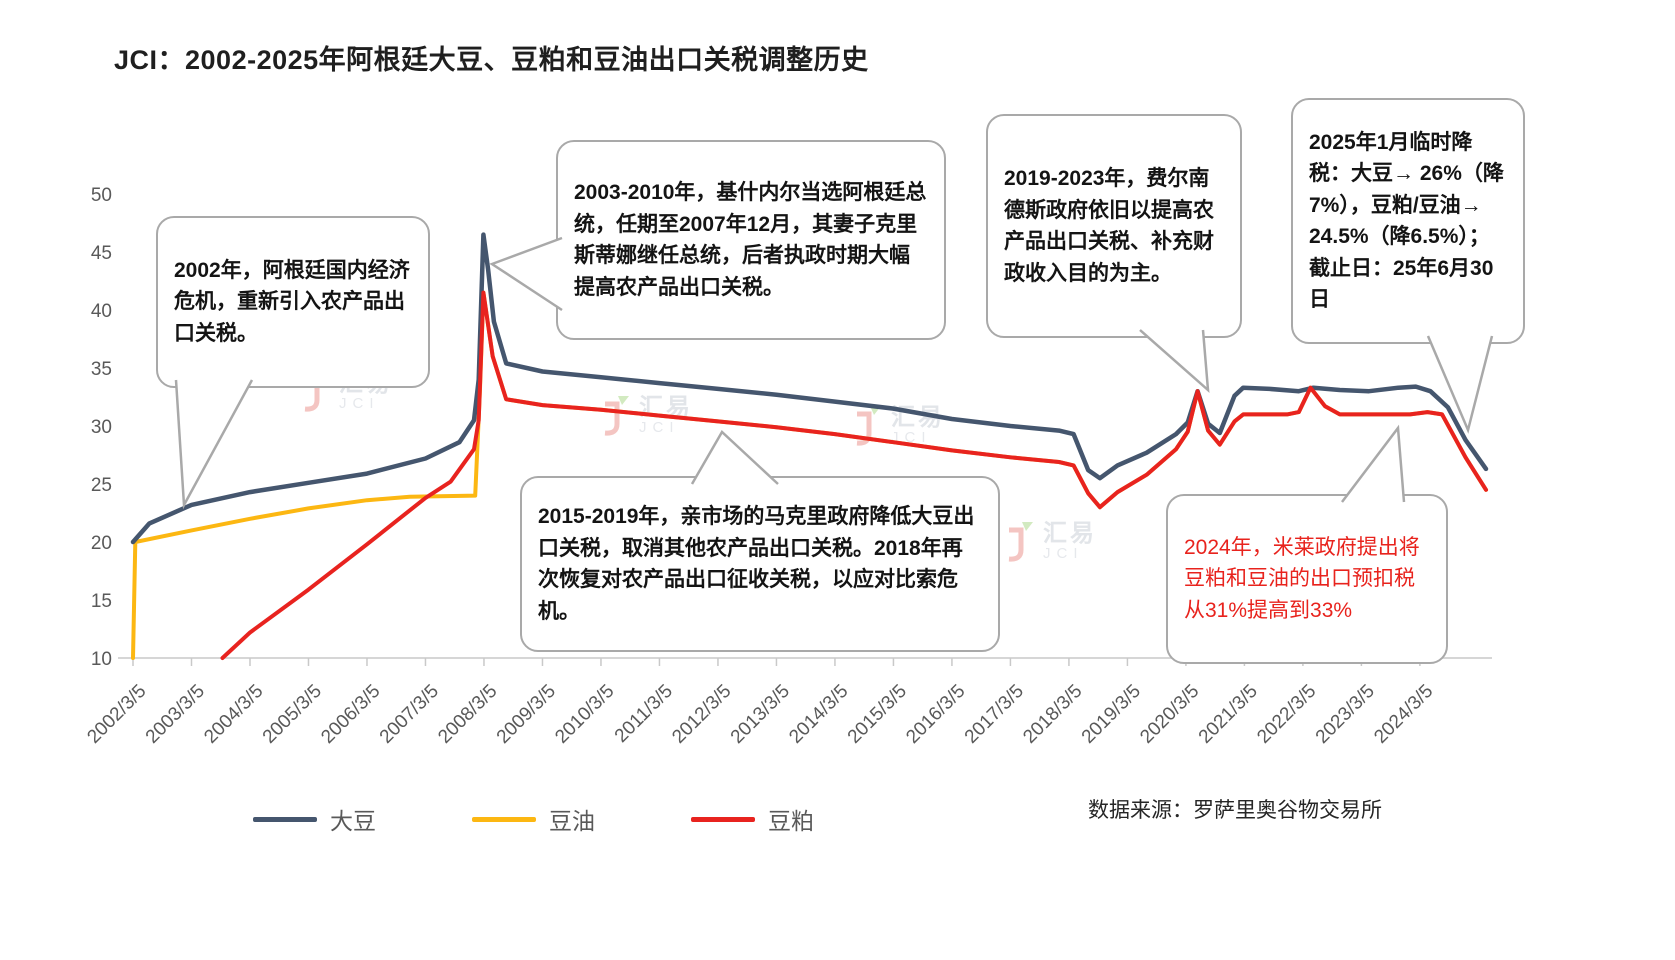 This screenshot has height=960, width=1675. What do you see at coordinates (101, 369) in the screenshot?
I see `y-tick-label: 35` at bounding box center [101, 369].